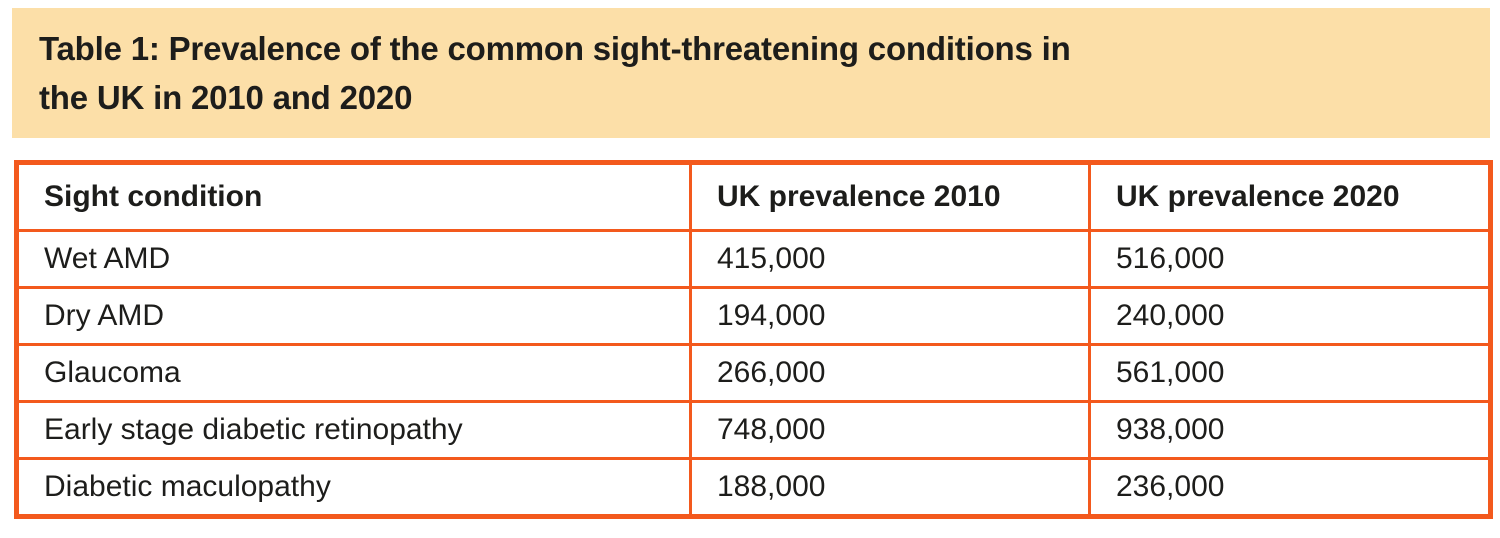  I want to click on cell-condition: Wet AMD, so click(353, 259).